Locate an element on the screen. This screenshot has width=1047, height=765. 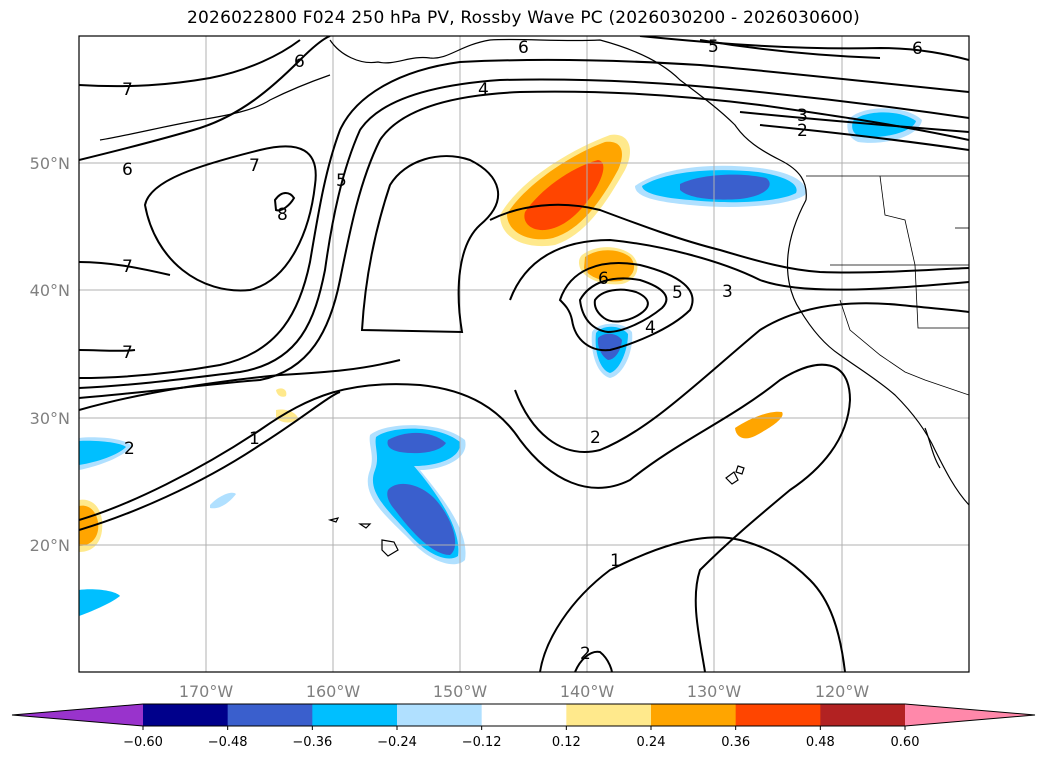
borders is located at coordinates (887, 285).